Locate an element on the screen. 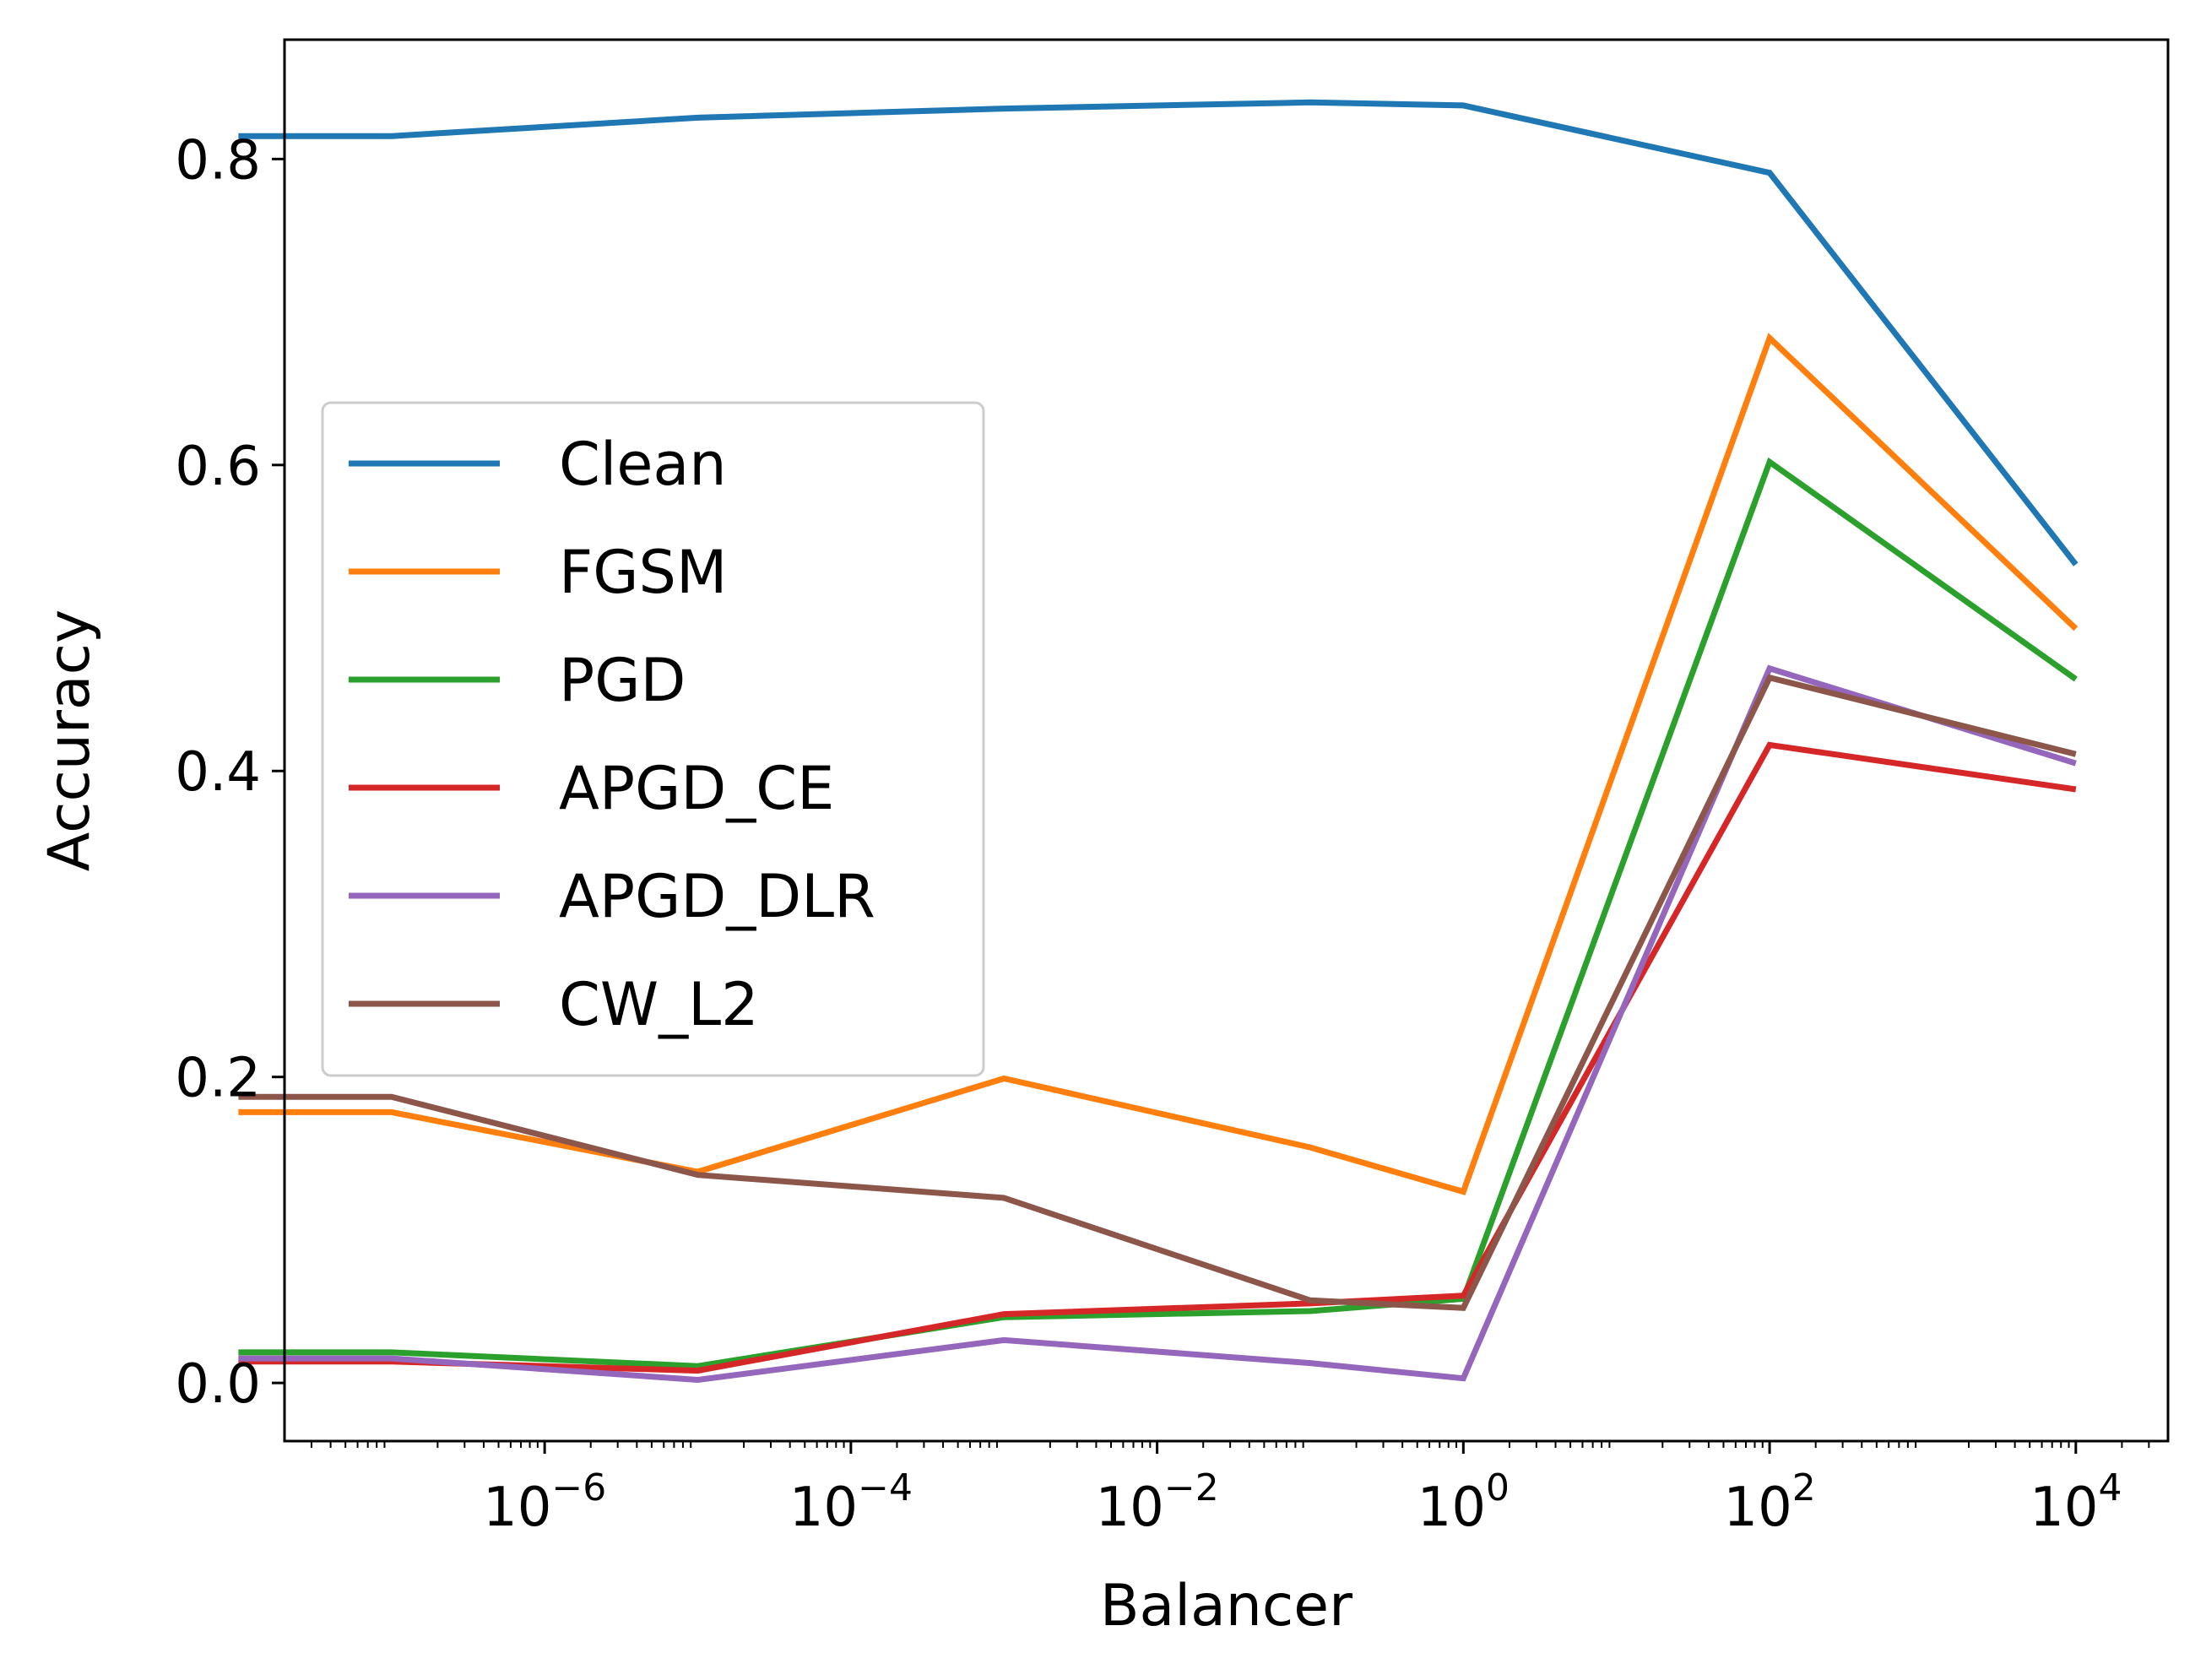 This screenshot has width=2206, height=1680. x-tick-label: 10⁻² is located at coordinates (1156, 1502).